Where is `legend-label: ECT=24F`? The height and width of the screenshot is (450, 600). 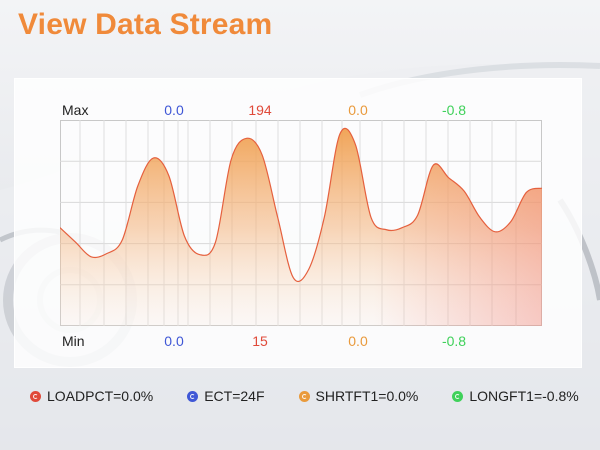
legend-label: ECT=24F is located at coordinates (234, 396).